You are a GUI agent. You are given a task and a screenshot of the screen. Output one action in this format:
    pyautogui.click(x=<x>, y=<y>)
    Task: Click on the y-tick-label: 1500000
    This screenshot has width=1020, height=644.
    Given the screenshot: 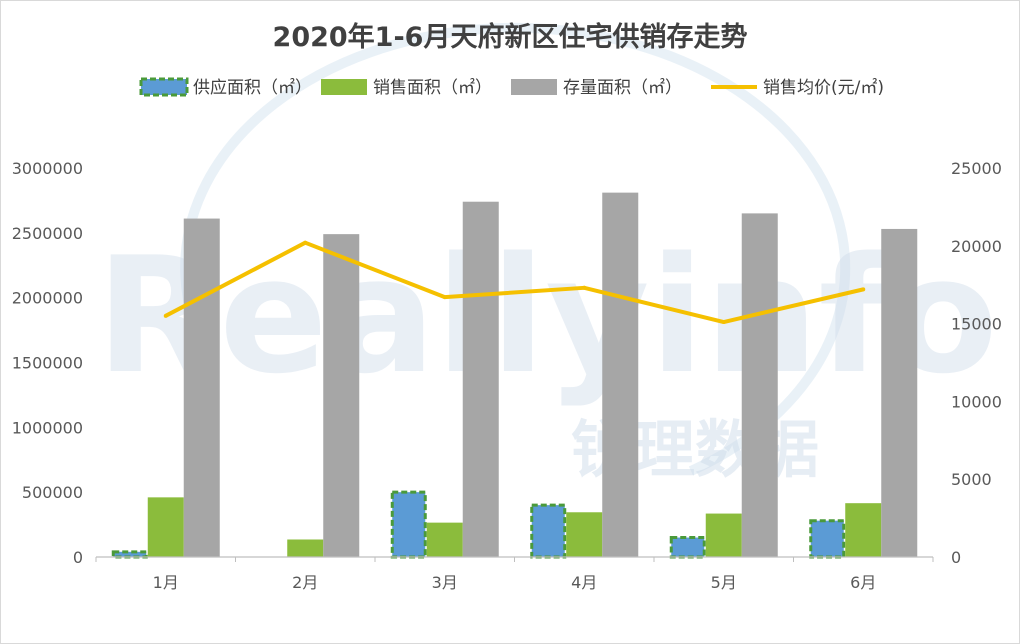 What is the action you would take?
    pyautogui.click(x=47, y=363)
    